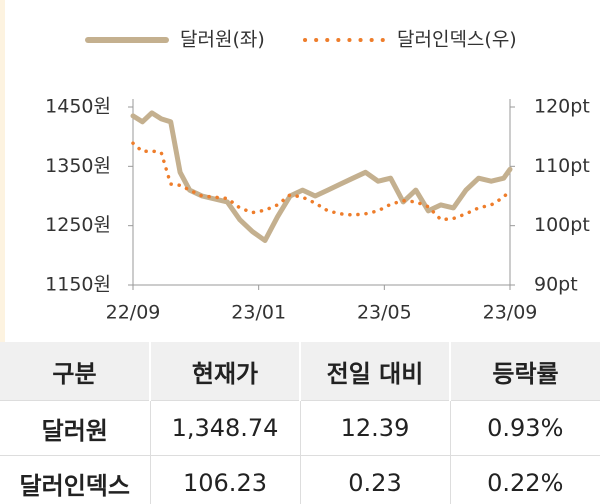  Describe the element at coordinates (78, 166) in the screenshot. I see `y-tick-label: 1350원` at that location.